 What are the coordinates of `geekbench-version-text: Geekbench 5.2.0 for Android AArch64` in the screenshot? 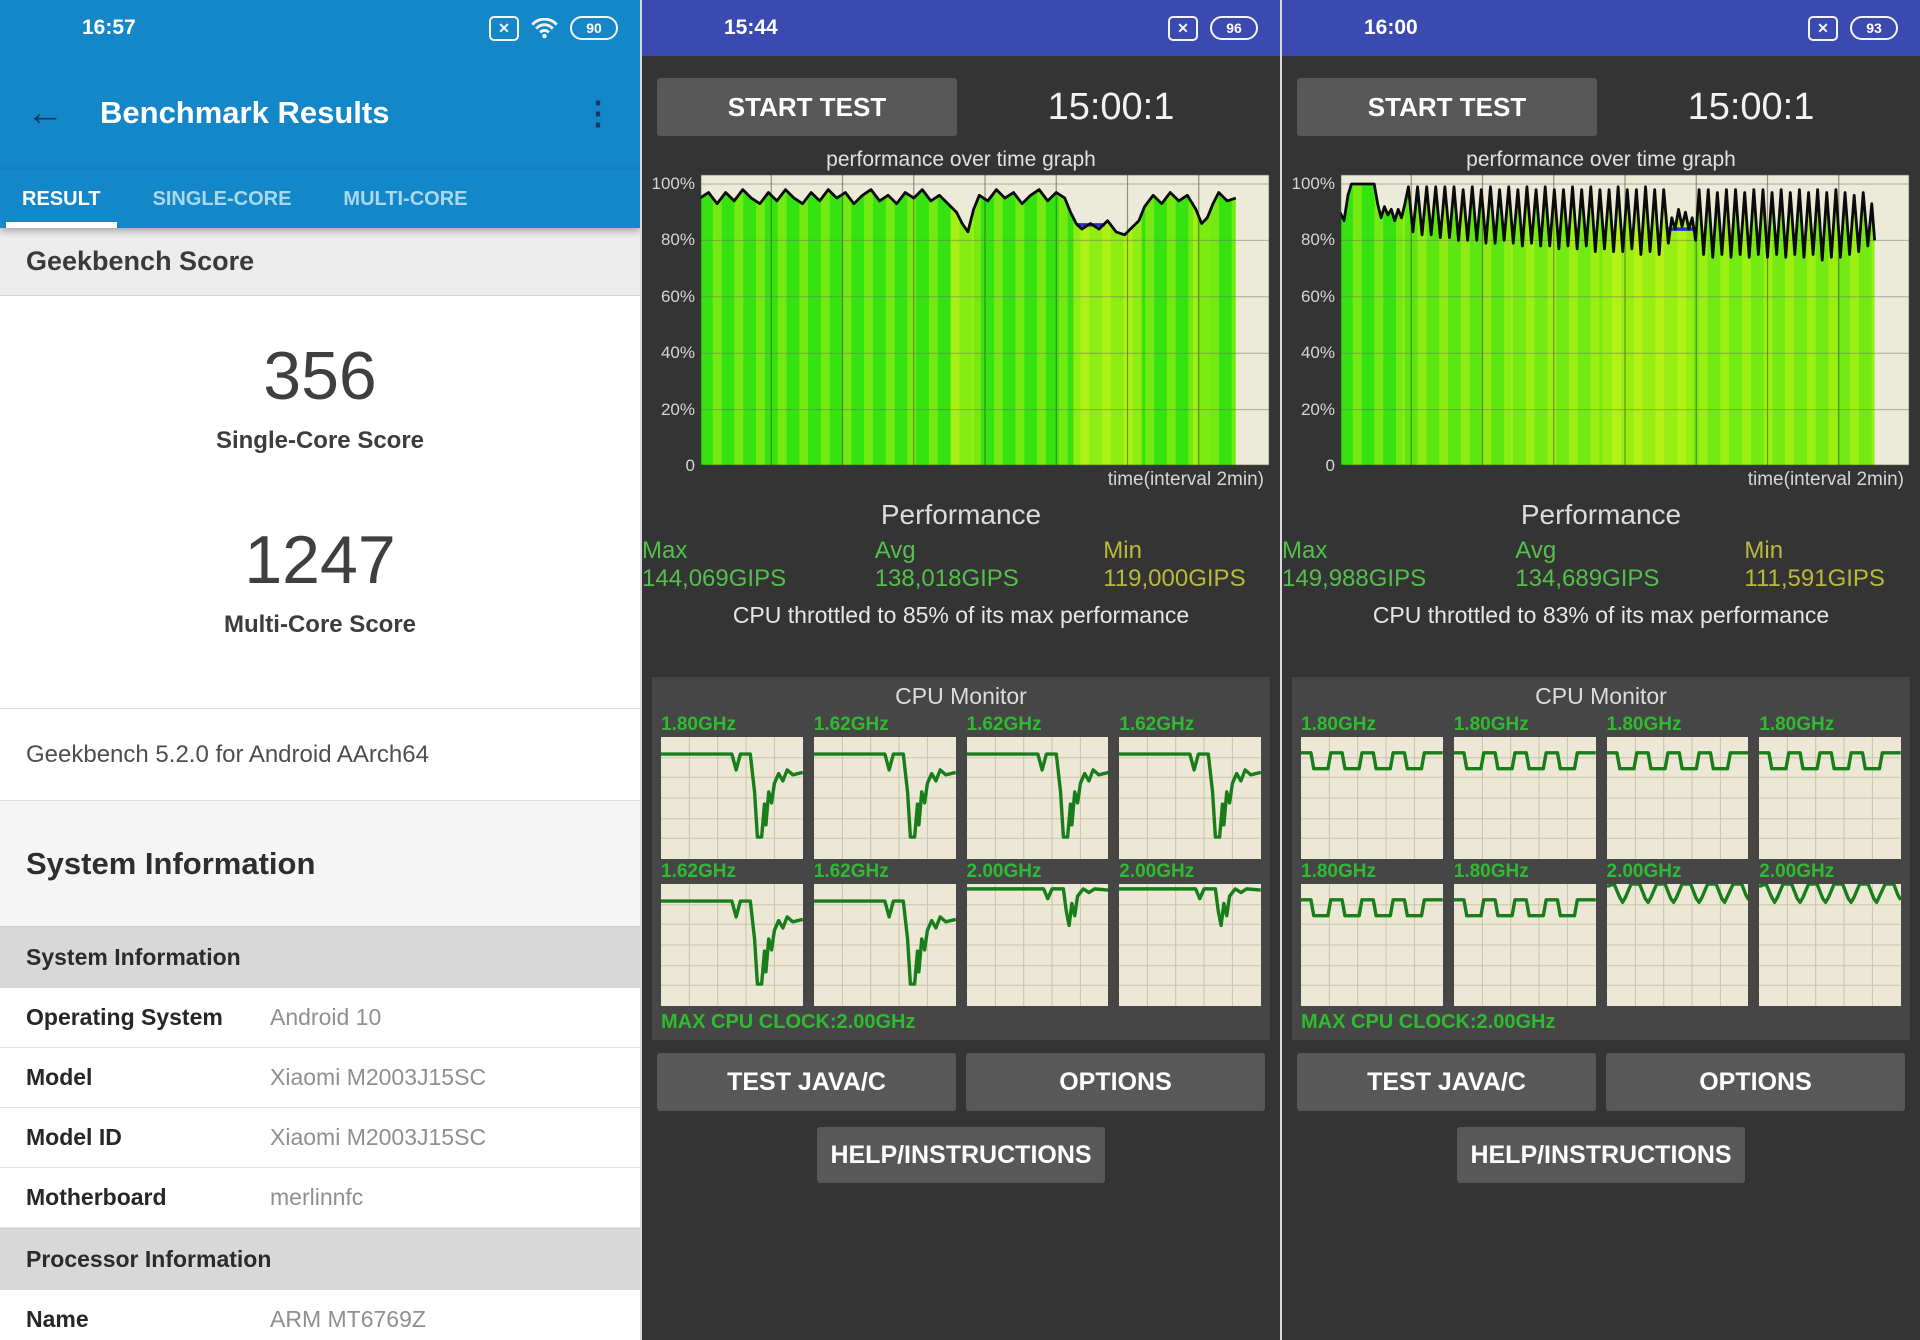 It's located at (320, 754).